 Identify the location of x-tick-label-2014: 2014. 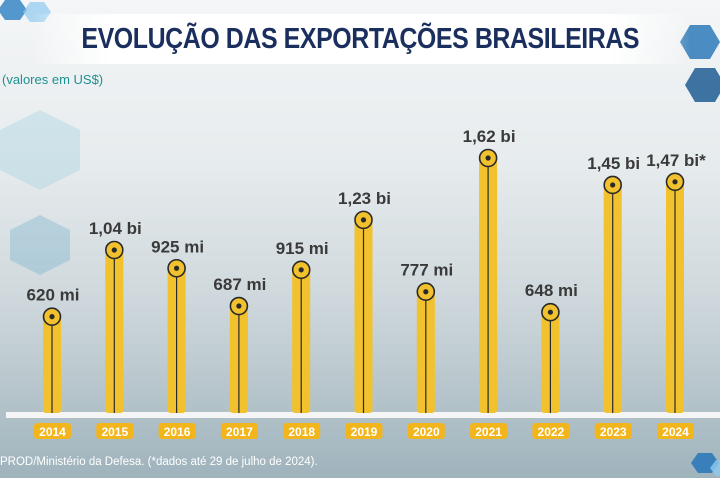
(52, 432).